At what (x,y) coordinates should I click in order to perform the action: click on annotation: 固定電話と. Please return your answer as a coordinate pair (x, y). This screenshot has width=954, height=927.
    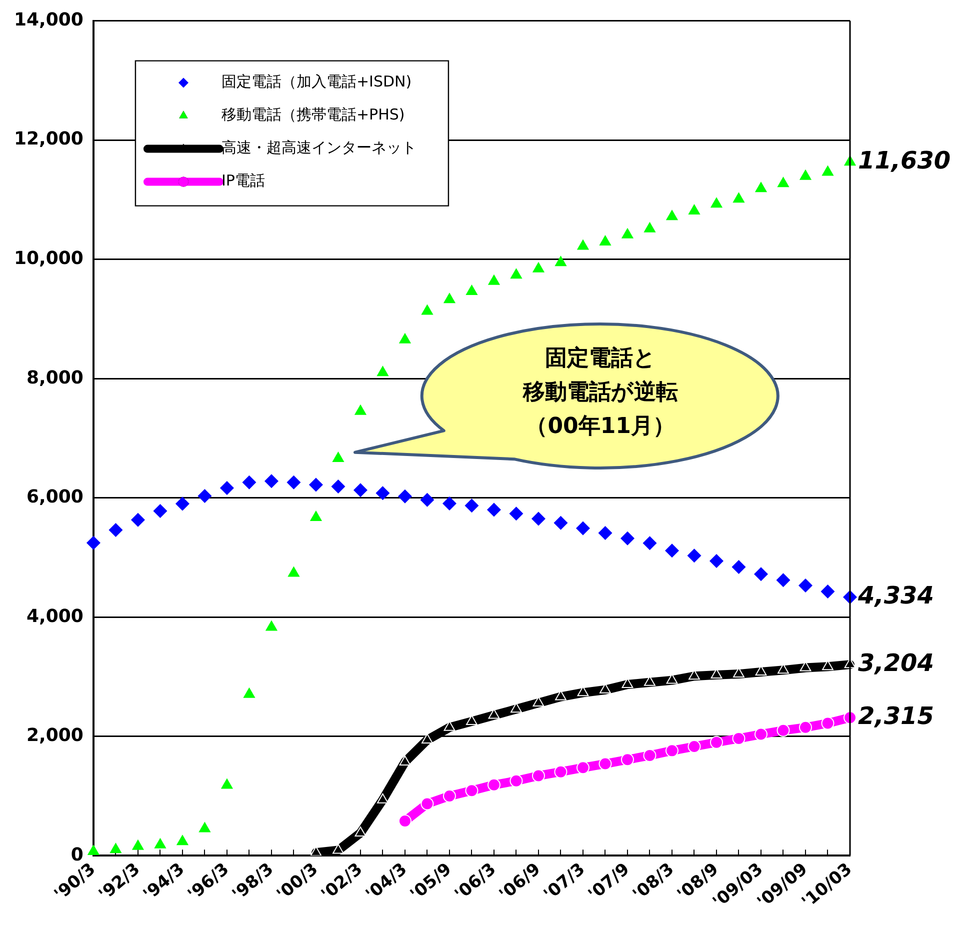
    Looking at the image, I should click on (600, 359).